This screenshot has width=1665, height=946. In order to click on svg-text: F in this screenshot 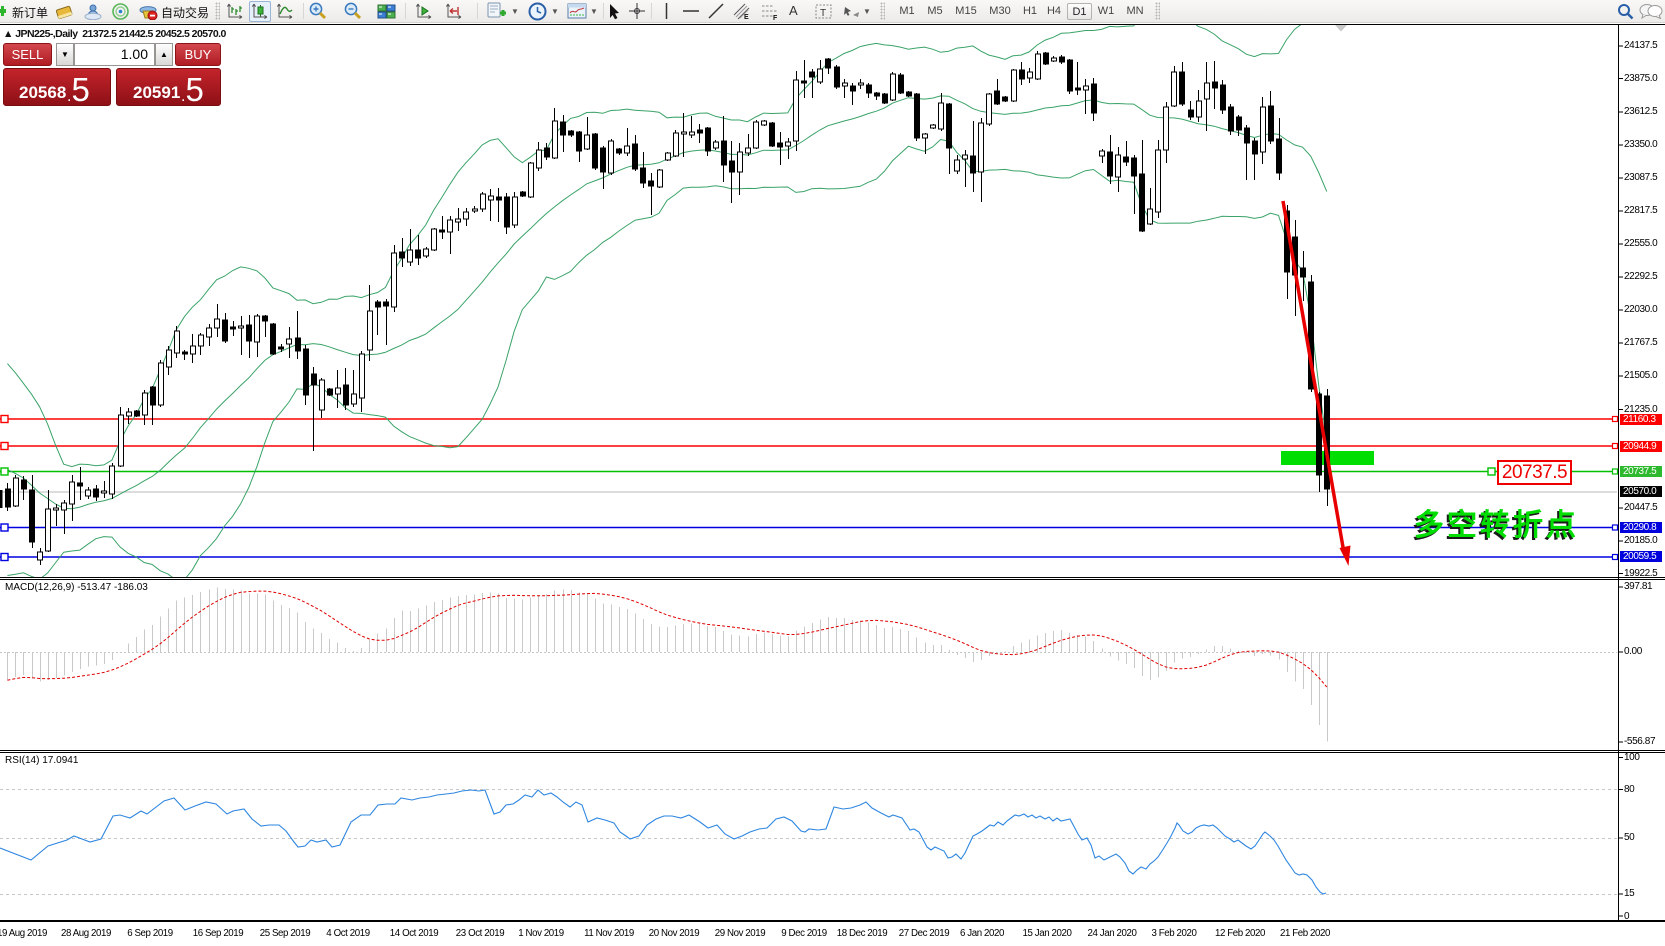, I will do `click(775, 17)`.